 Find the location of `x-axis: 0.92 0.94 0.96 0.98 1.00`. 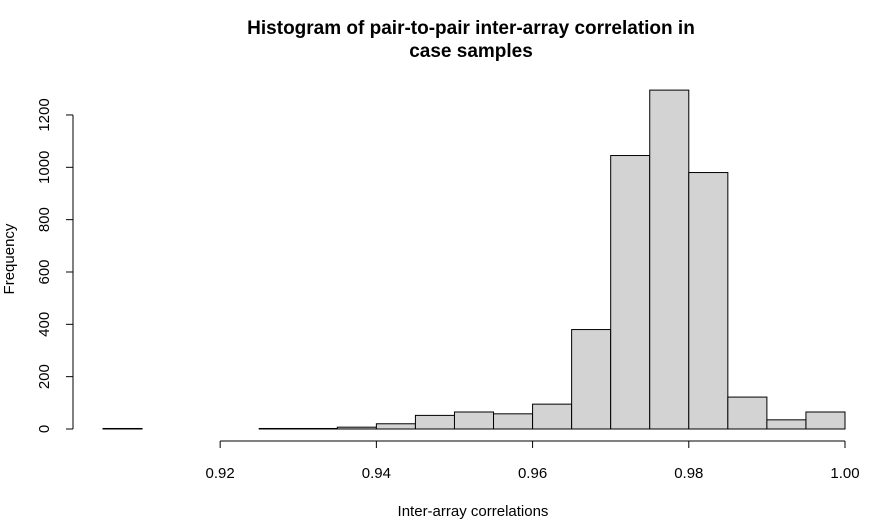

x-axis: 0.92 0.94 0.96 0.98 1.00 is located at coordinates (533, 461).